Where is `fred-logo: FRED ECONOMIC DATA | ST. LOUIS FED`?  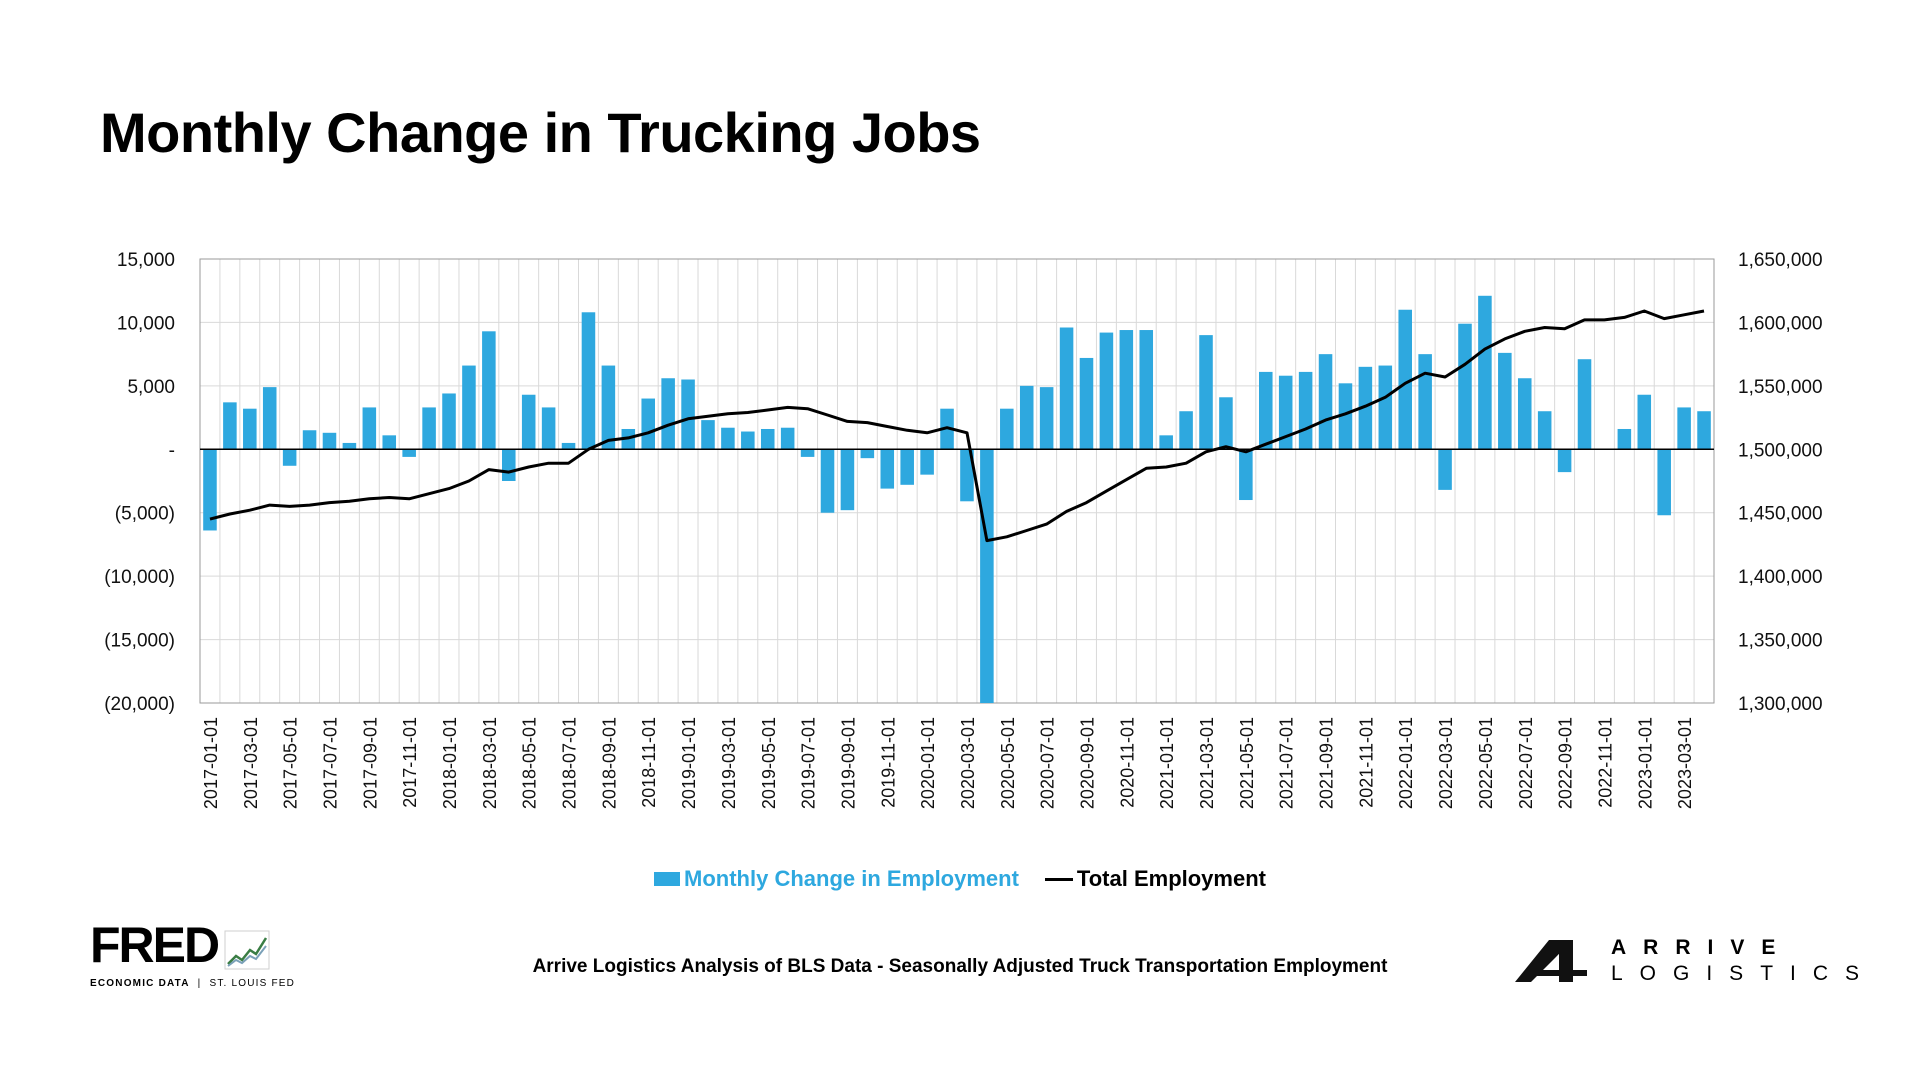
fred-logo: FRED ECONOMIC DATA | ST. LOUIS FED is located at coordinates (192, 954).